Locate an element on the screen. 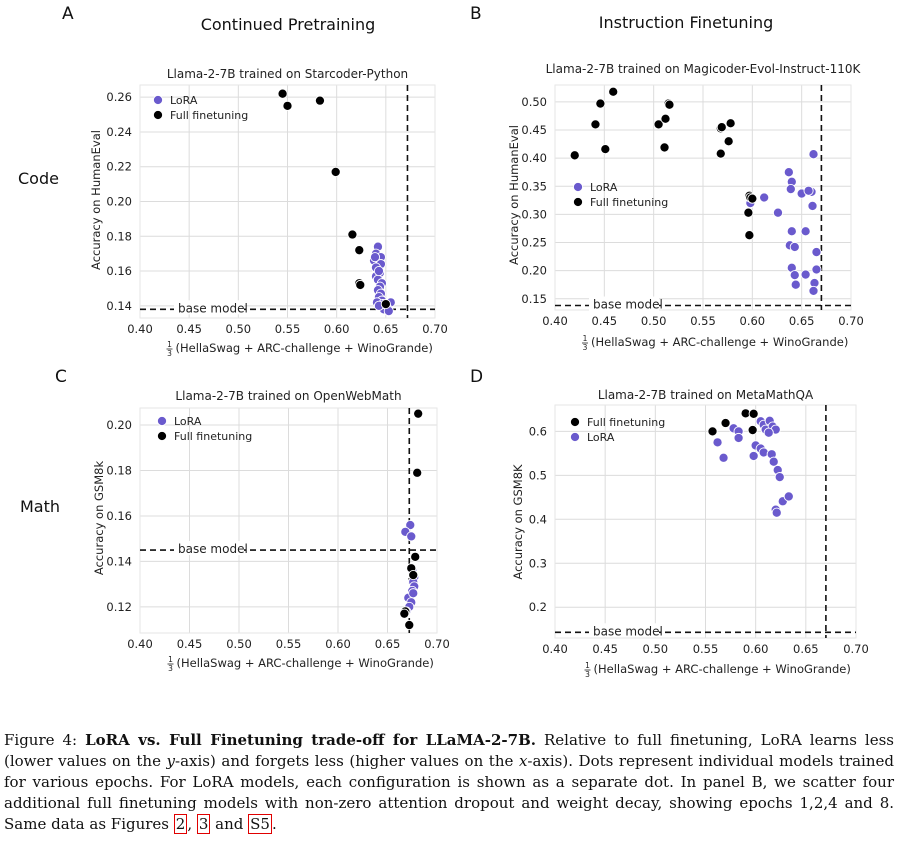 The image size is (897, 843). caption-sep-2: and is located at coordinates (229, 824).